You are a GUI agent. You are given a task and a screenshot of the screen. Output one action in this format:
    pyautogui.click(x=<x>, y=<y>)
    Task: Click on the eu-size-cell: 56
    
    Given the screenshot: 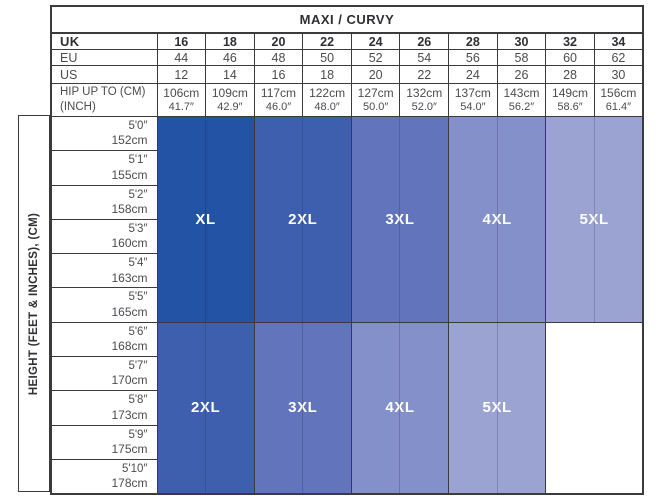 What is the action you would take?
    pyautogui.click(x=473, y=57)
    